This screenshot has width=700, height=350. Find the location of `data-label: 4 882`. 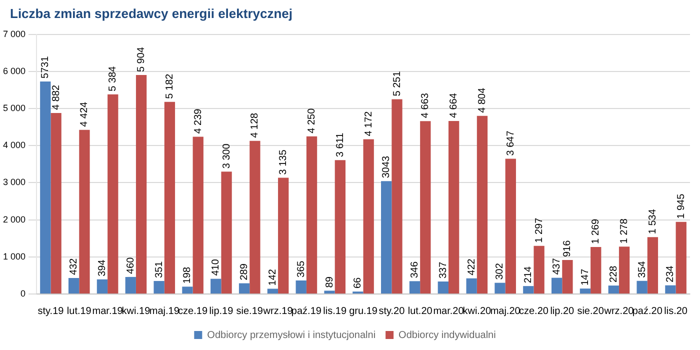

data-label: 4 882 is located at coordinates (56, 97).